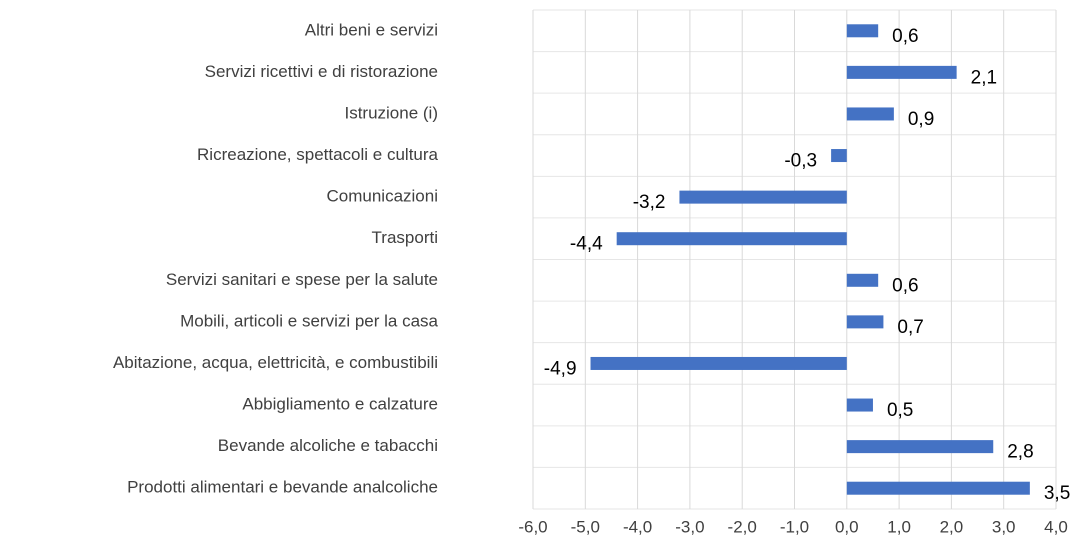 The height and width of the screenshot is (551, 1080). I want to click on x-tick-label: -5,0, so click(585, 526).